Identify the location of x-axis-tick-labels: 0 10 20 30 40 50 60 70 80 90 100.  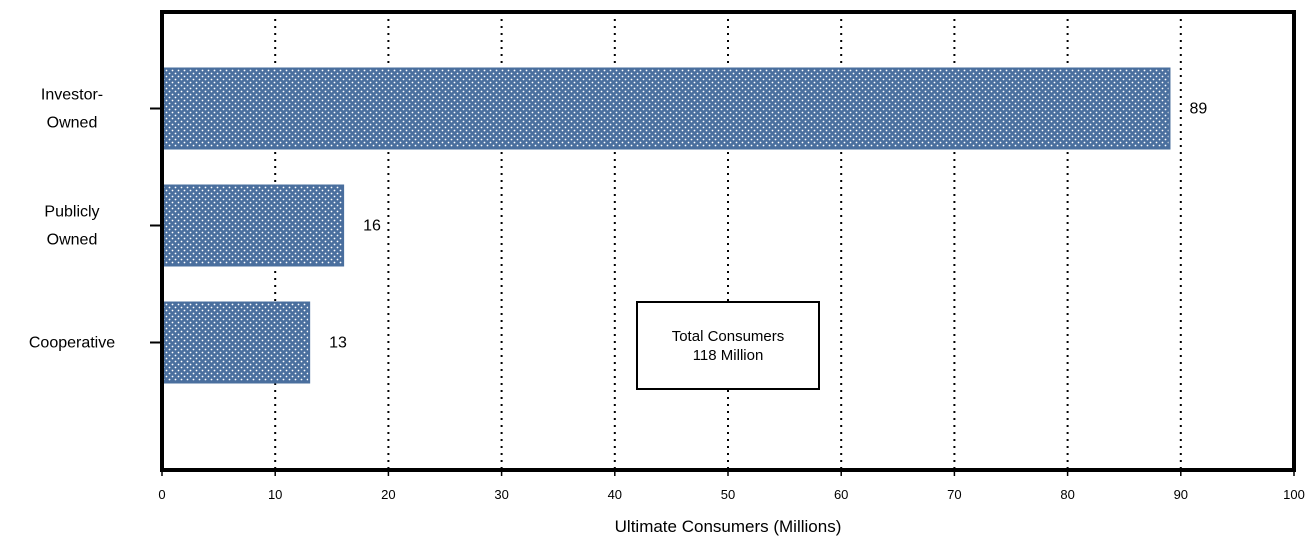
(731, 494).